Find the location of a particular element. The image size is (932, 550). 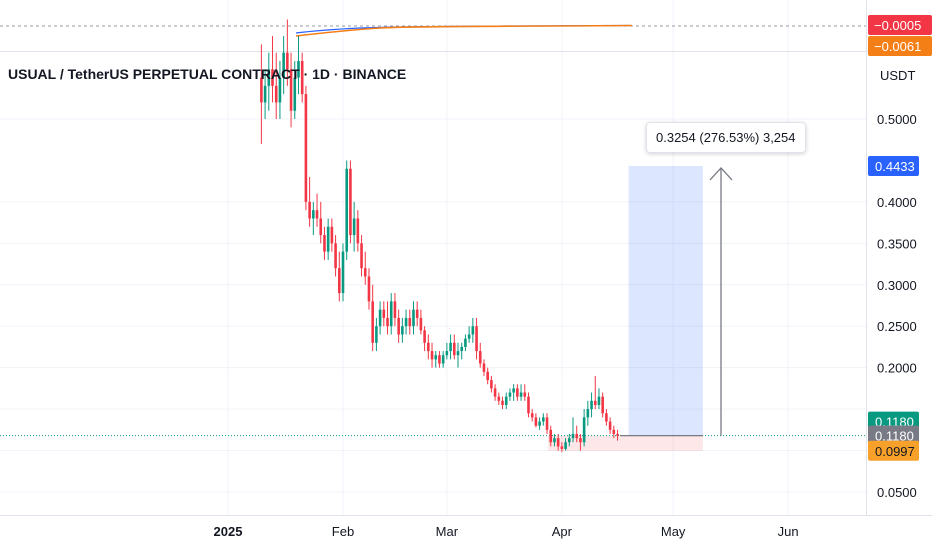

time-tick-label-4: May is located at coordinates (673, 531).